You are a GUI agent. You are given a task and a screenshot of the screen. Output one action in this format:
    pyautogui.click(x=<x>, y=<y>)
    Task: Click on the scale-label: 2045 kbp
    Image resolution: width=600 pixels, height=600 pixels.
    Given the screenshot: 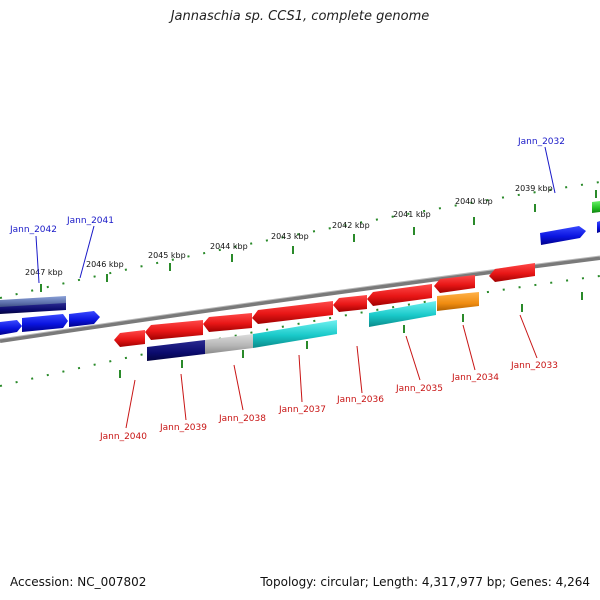 What is the action you would take?
    pyautogui.click(x=167, y=255)
    